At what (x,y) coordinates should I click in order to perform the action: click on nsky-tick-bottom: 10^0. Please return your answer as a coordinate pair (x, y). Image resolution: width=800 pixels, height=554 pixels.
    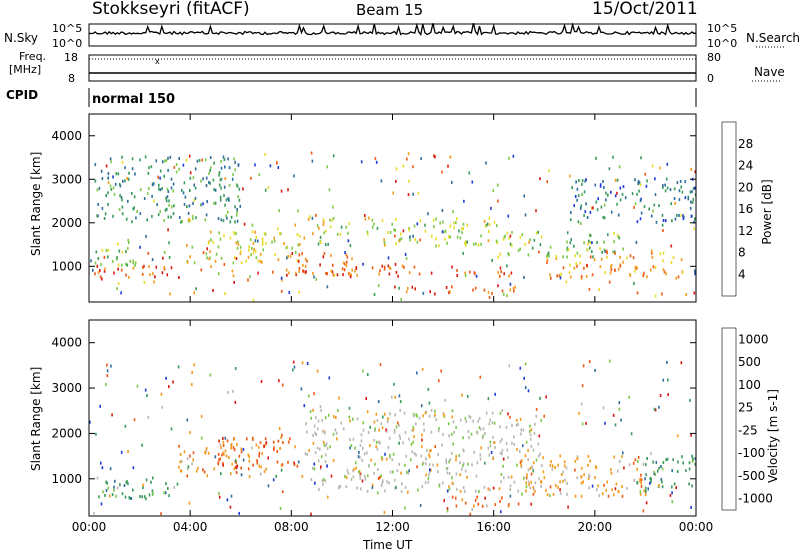
    Looking at the image, I should click on (67, 43).